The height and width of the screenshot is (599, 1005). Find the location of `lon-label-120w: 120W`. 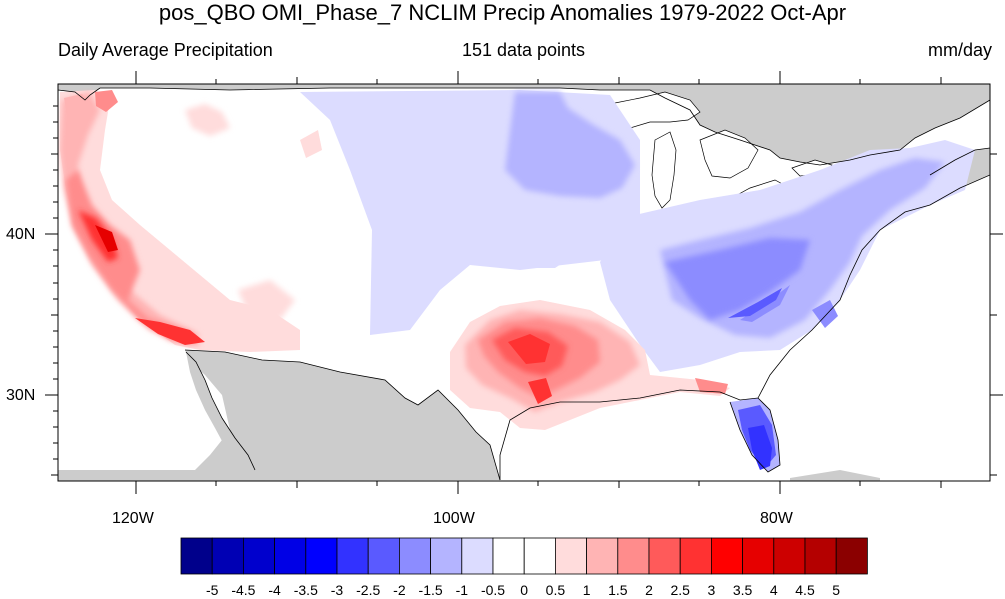

lon-label-120w: 120W is located at coordinates (133, 518).